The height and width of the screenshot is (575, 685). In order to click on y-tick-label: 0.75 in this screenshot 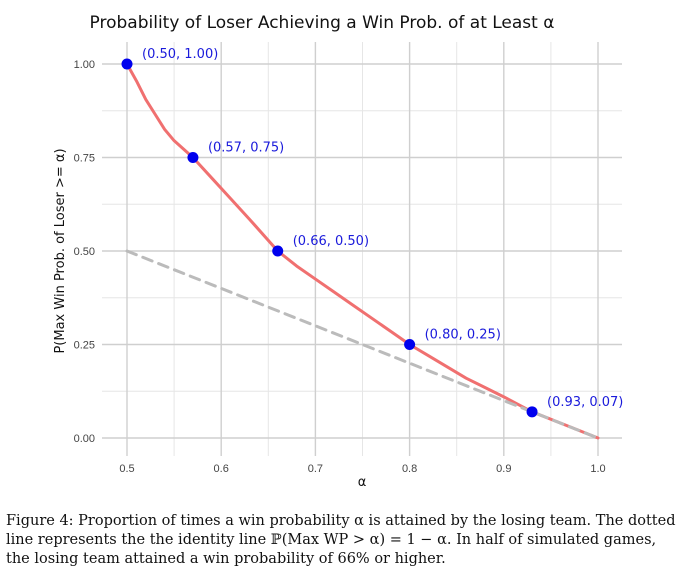, I will do `click(84, 159)`.